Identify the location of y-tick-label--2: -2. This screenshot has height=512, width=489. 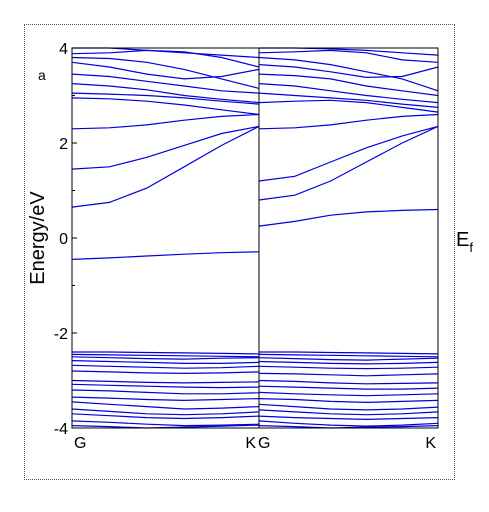
(61, 334).